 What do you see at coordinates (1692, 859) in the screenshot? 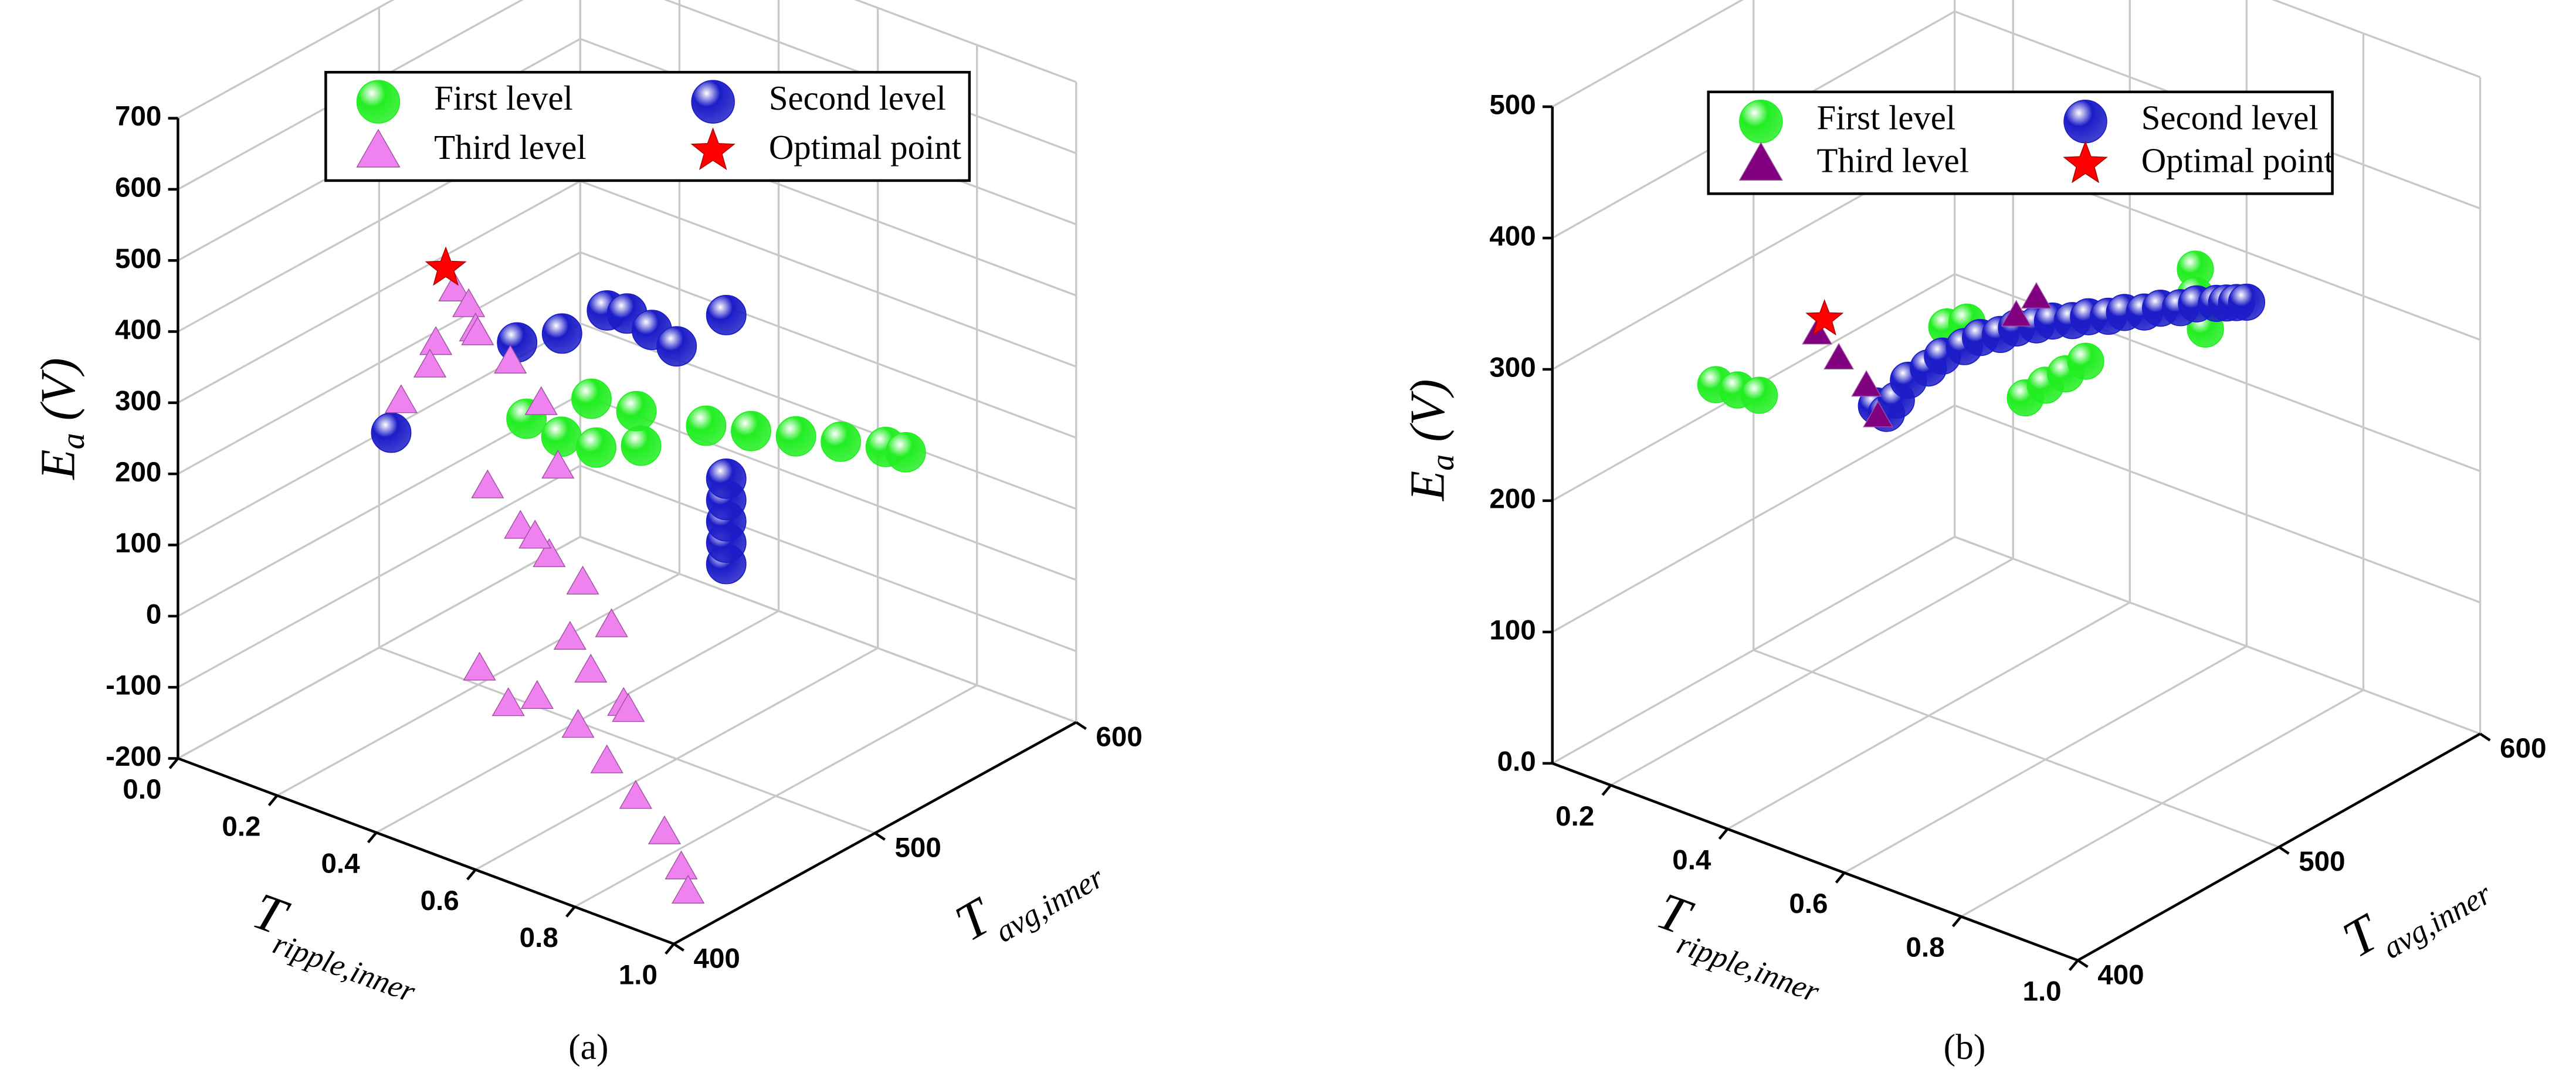
I see `x-tick-label: 0.4` at bounding box center [1692, 859].